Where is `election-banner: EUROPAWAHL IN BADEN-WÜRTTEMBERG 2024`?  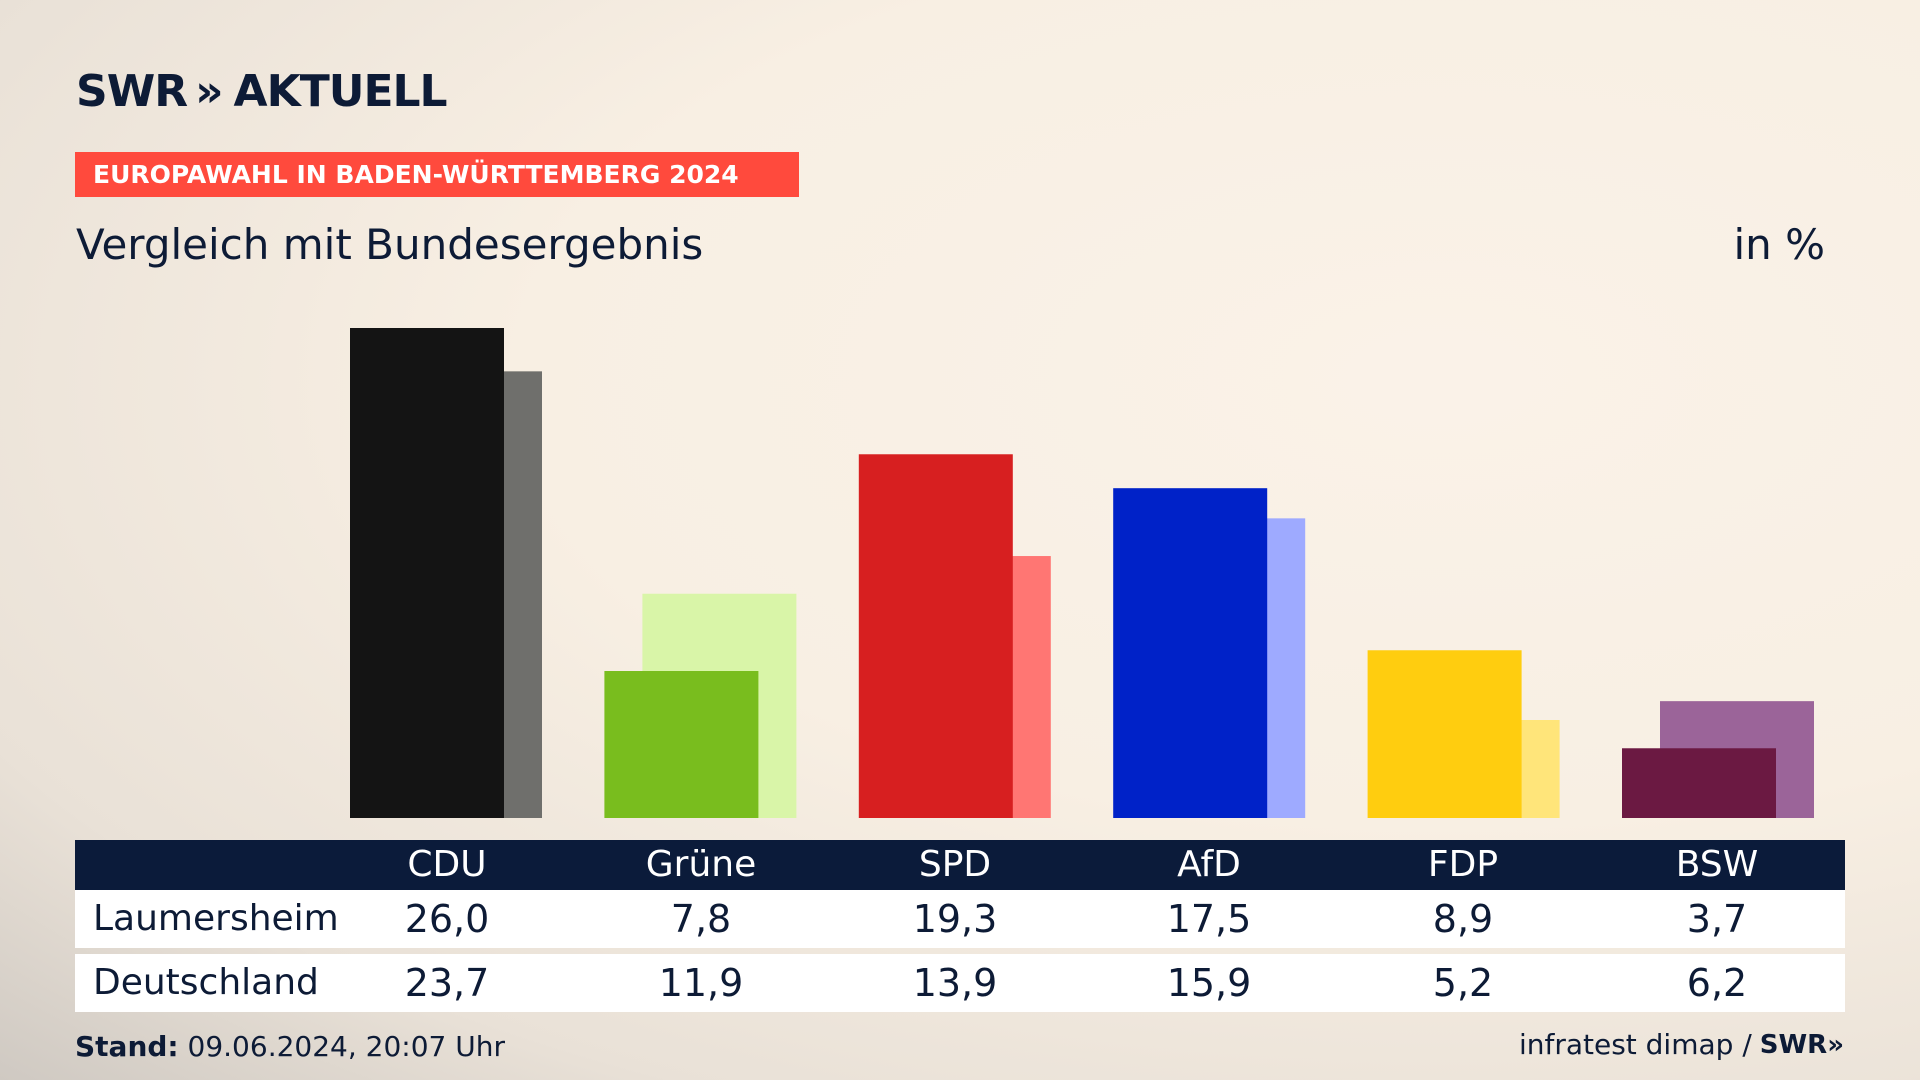
election-banner: EUROPAWAHL IN BADEN-WÜRTTEMBERG 2024 is located at coordinates (437, 174).